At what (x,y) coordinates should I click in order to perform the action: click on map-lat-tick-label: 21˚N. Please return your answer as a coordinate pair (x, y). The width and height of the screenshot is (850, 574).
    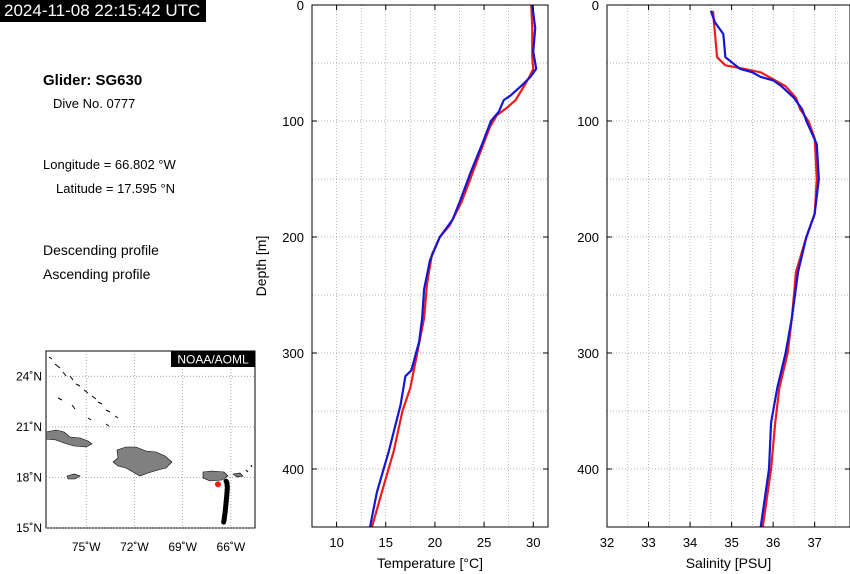
    Looking at the image, I should click on (29, 427).